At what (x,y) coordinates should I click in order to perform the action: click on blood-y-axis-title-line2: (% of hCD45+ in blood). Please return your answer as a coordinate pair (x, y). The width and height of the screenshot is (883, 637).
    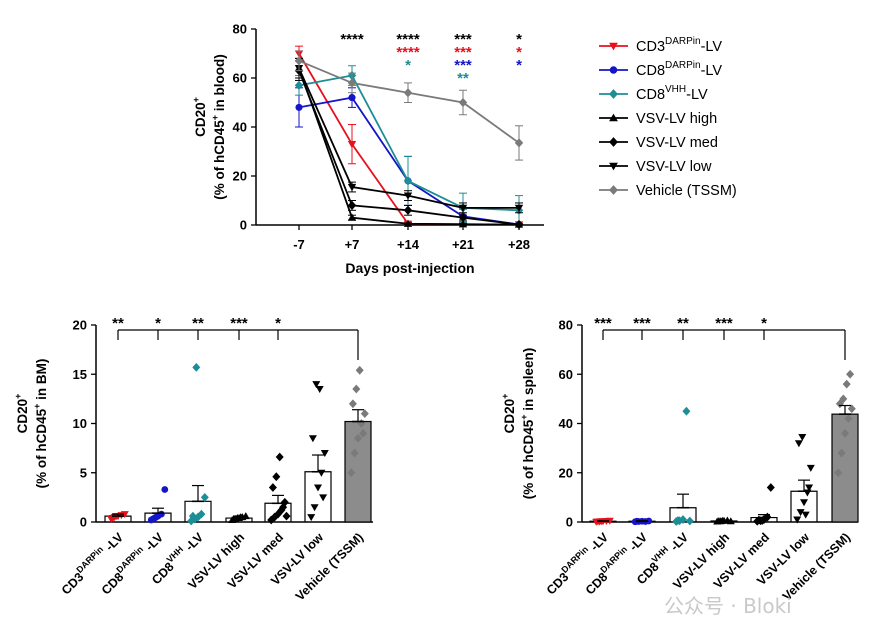
    Looking at the image, I should click on (218, 127).